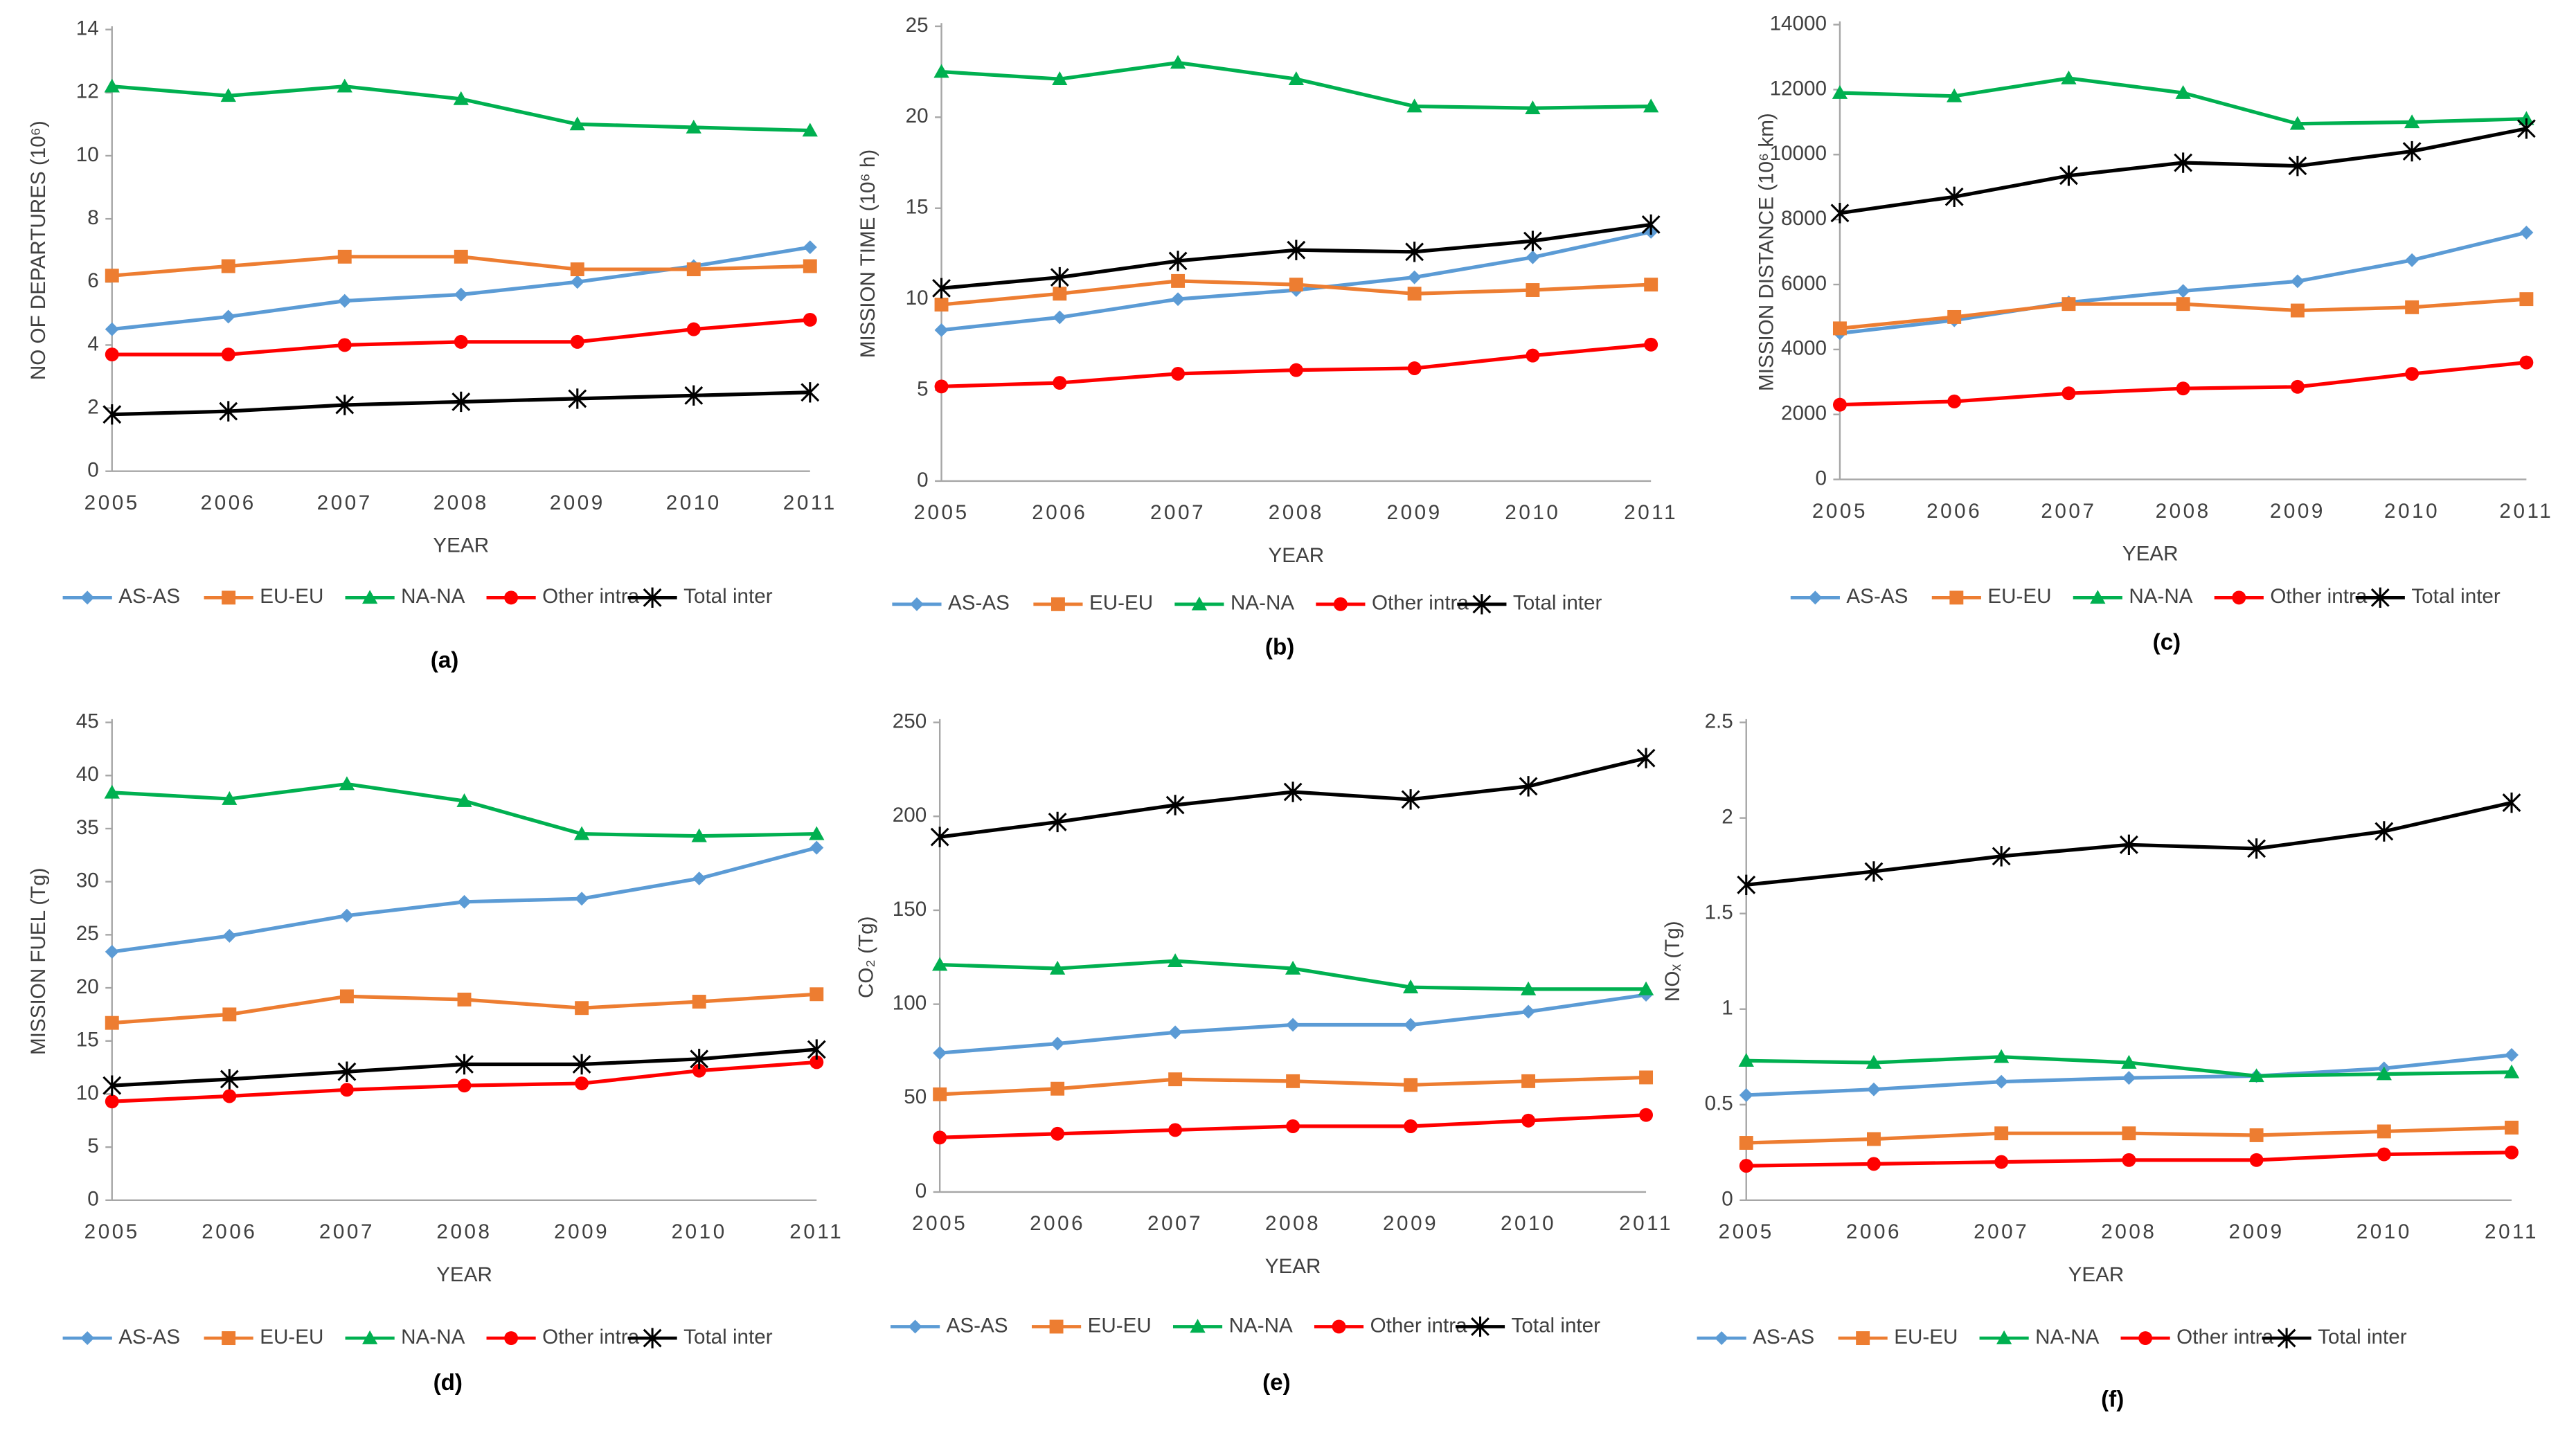 The height and width of the screenshot is (1435, 2576). What do you see at coordinates (1279, 647) in the screenshot?
I see `panel-caption: (b)` at bounding box center [1279, 647].